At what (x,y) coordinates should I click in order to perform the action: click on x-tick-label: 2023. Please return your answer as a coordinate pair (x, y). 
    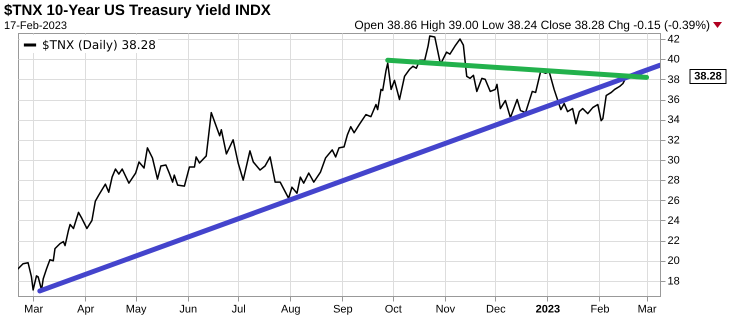
    Looking at the image, I should click on (548, 310).